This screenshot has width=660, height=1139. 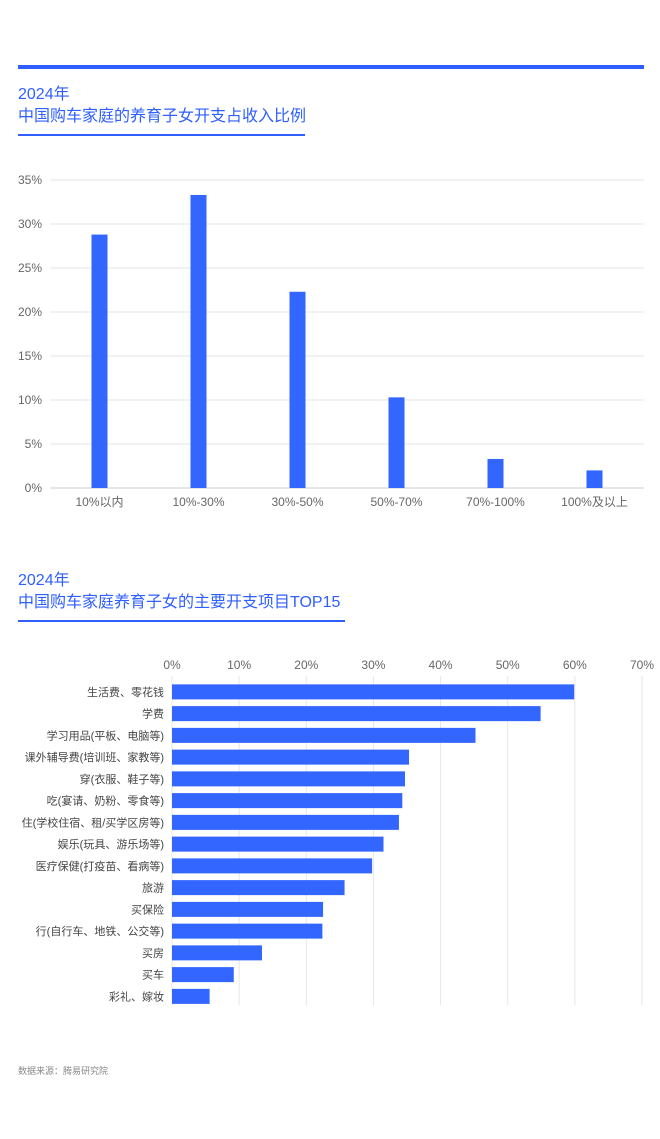 I want to click on bar-10%以内, so click(x=99, y=361).